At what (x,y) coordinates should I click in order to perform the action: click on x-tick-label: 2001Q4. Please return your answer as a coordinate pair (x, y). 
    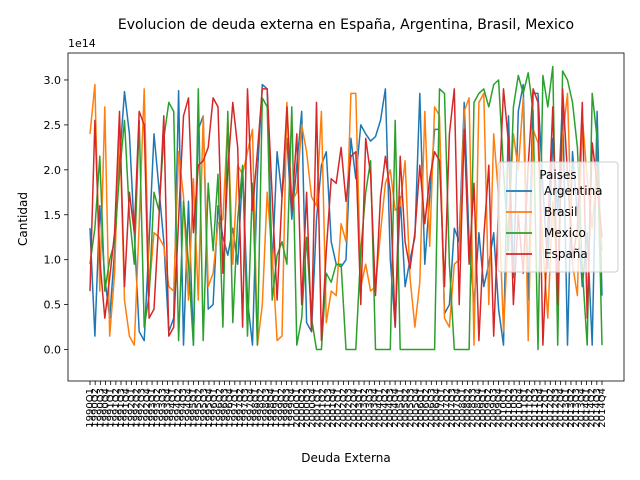
    Looking at the image, I should click on (333, 408).